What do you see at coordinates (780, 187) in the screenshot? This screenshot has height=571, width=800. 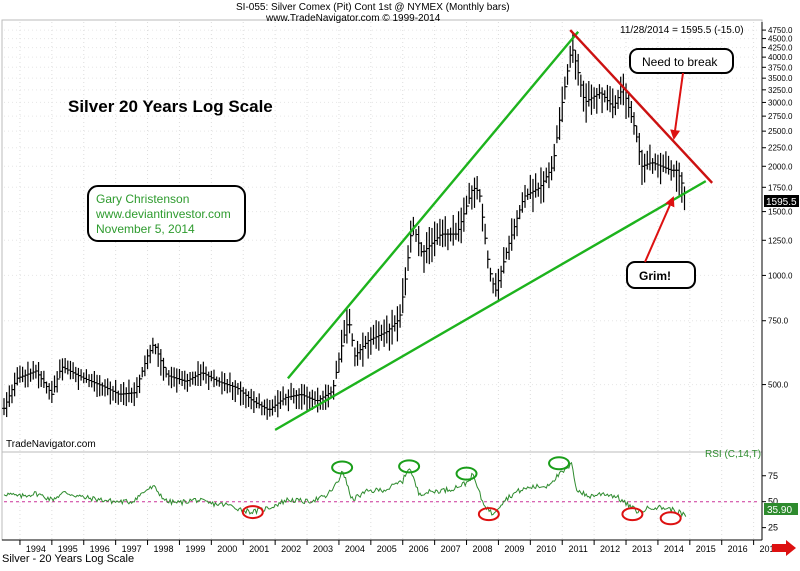 I see `y-tick-label: 1750.0` at bounding box center [780, 187].